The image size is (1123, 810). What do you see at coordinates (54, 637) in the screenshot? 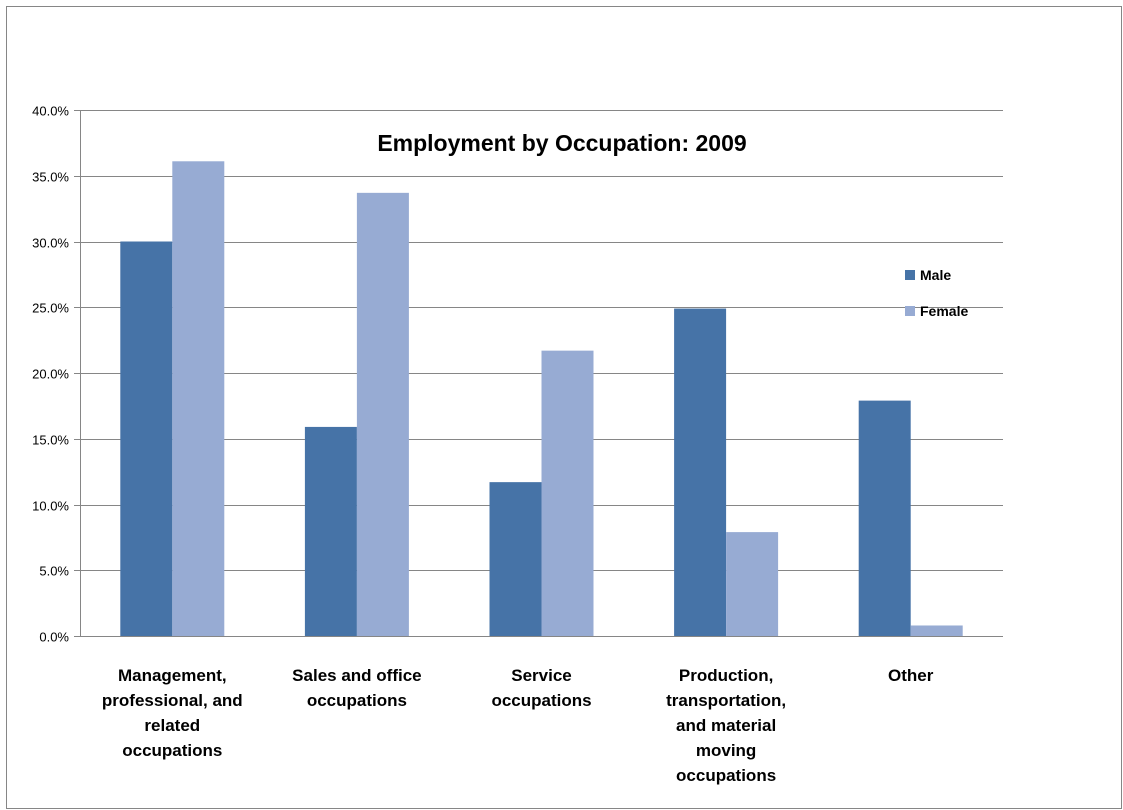
I see `y-tick-label: 0.0%` at bounding box center [54, 637].